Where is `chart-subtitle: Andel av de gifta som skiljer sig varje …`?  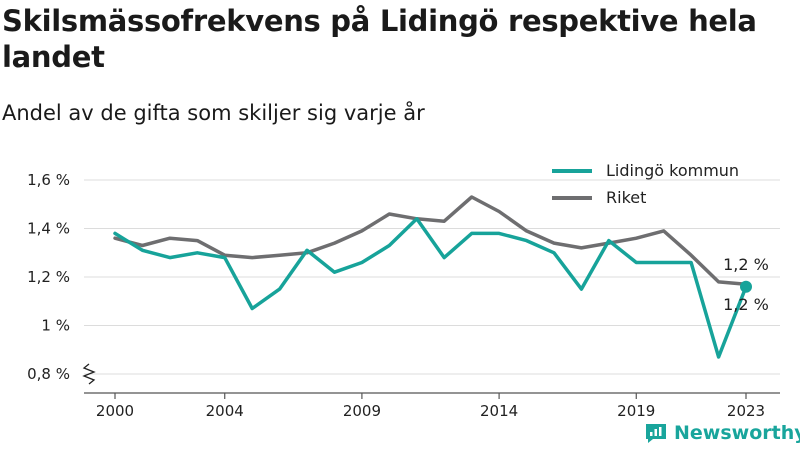
chart-subtitle: Andel av de gifta som skiljer sig varje … is located at coordinates (213, 113).